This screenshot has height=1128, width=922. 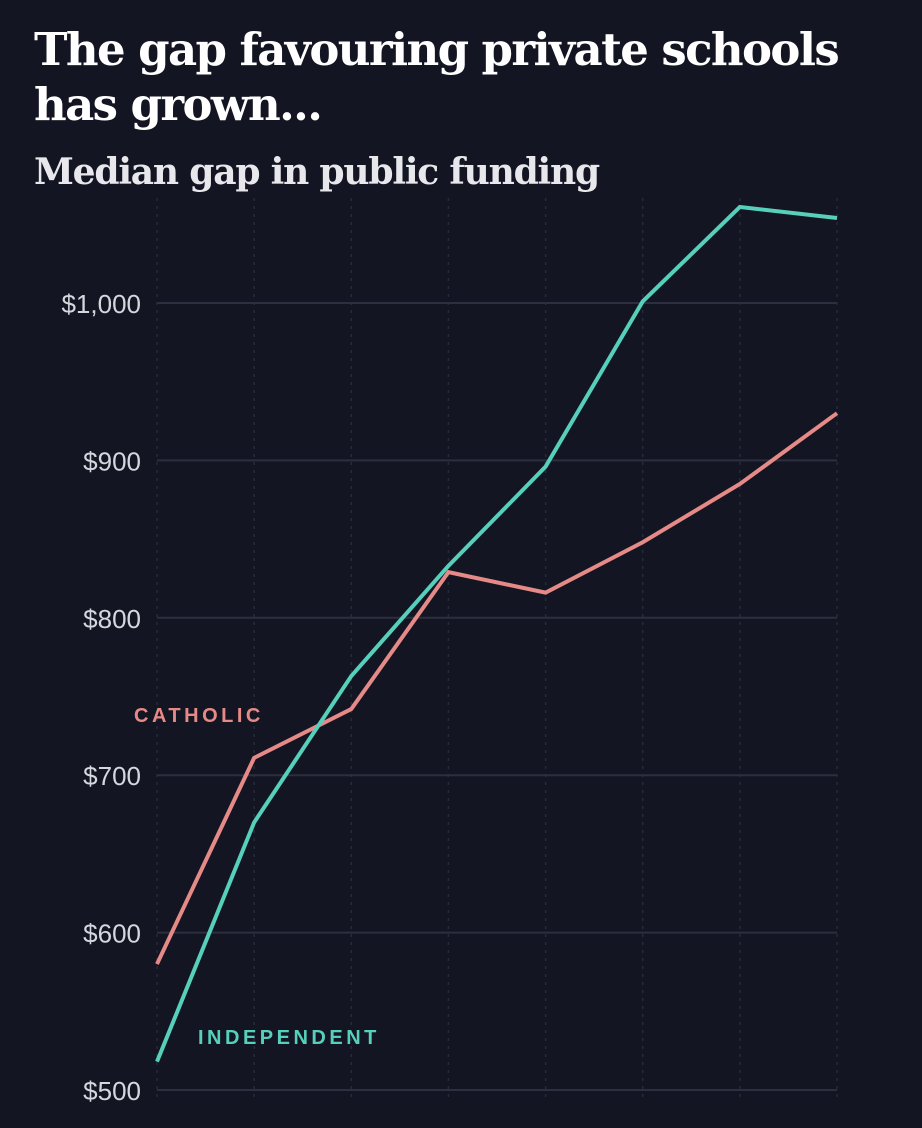 What do you see at coordinates (199, 716) in the screenshot?
I see `series-label-catholic: CATHOLIC` at bounding box center [199, 716].